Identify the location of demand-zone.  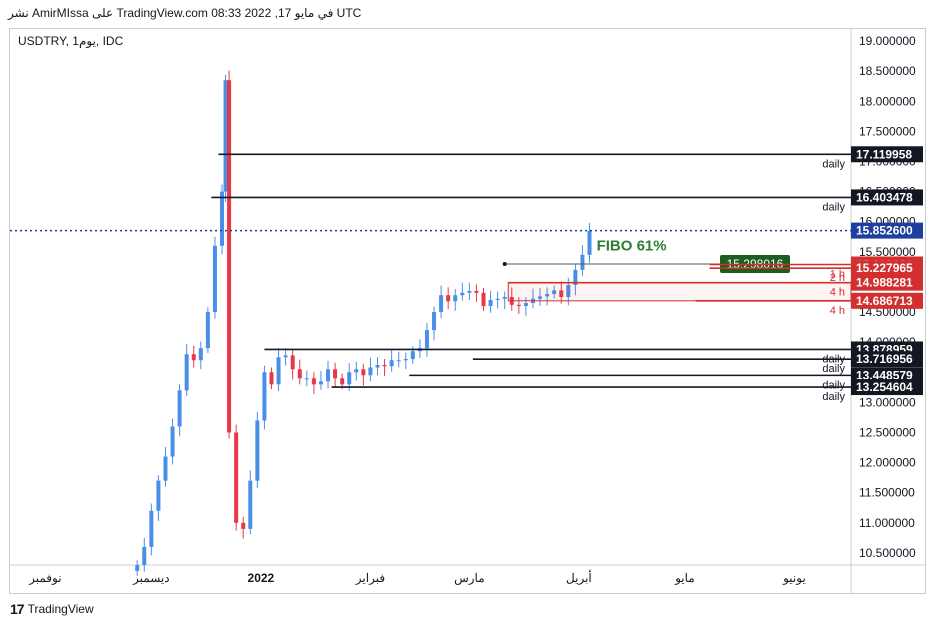
(679, 292).